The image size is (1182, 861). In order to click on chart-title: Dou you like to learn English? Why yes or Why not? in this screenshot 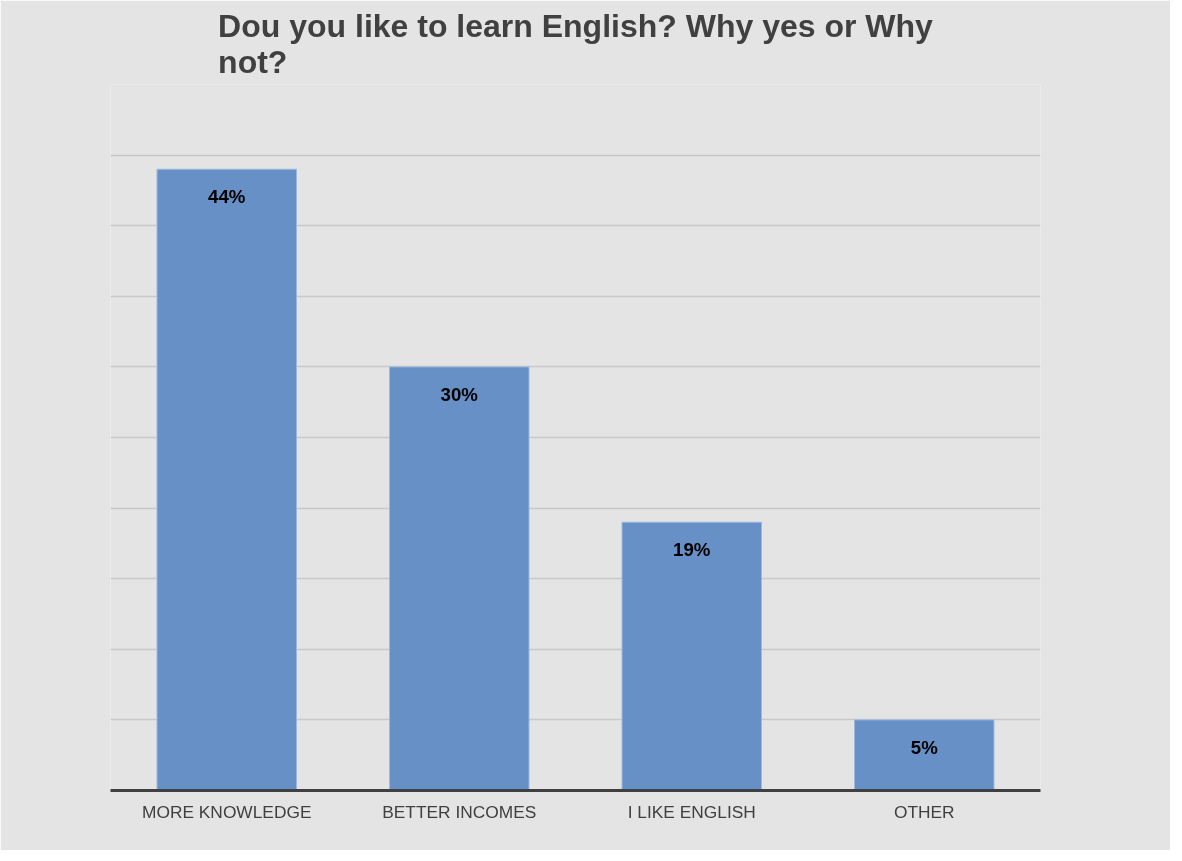, I will do `click(576, 43)`.